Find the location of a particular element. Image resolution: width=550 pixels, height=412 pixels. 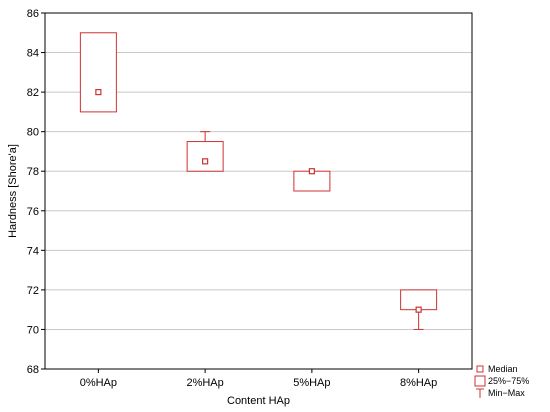

legend: Median 25%−75% Min−Max is located at coordinates (501, 381).